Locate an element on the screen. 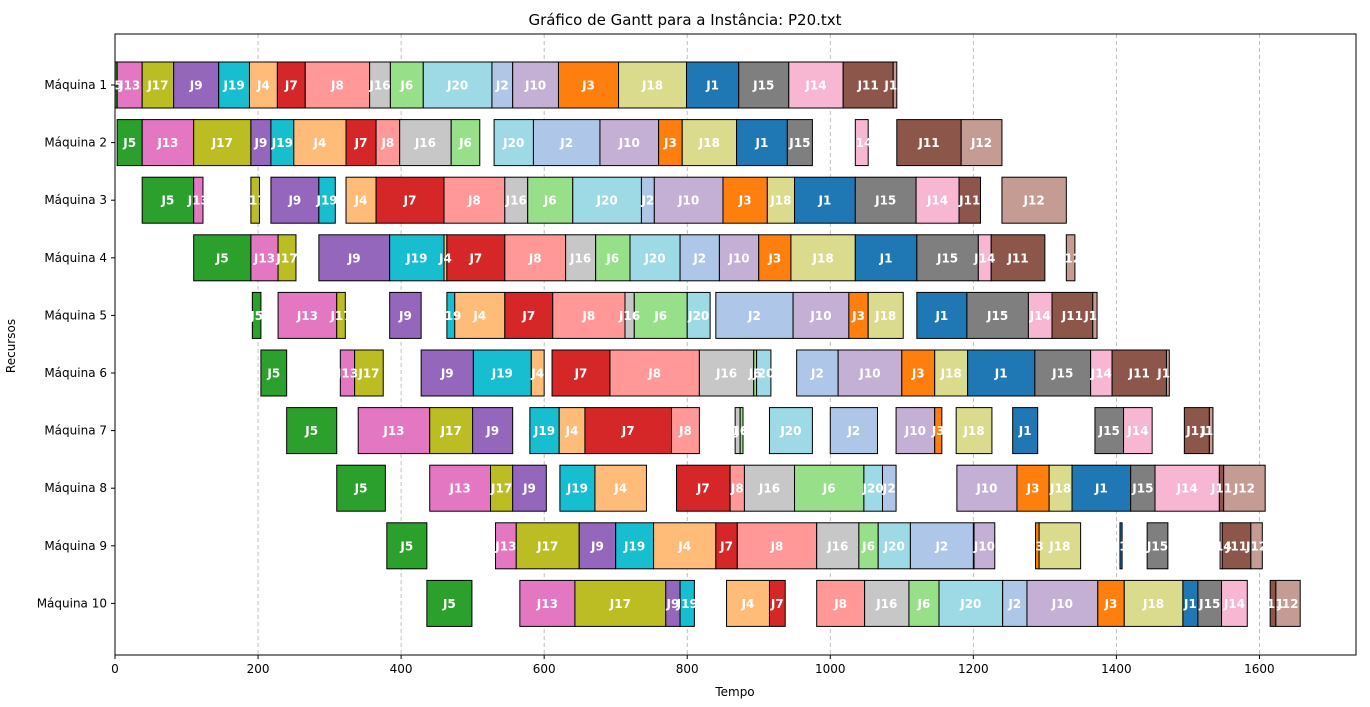  gantt-bar-j3 is located at coordinates (1111, 603).